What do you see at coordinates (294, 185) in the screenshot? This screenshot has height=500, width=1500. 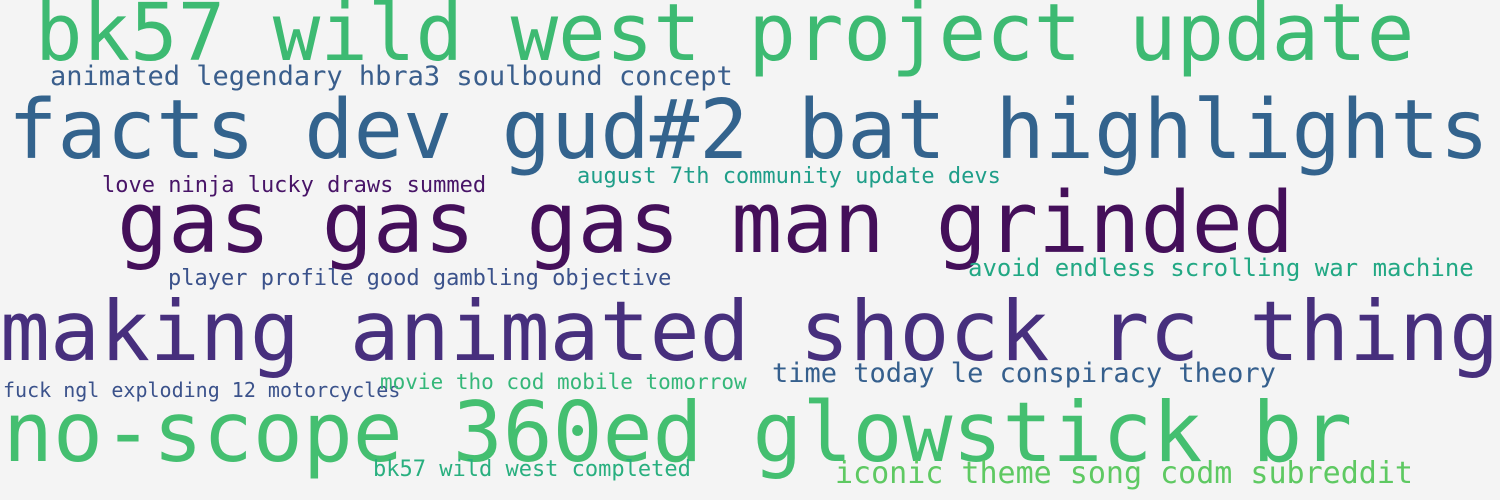 I see `phrase-love-ninja-lucky-draws: love ninja lucky draws summed` at bounding box center [294, 185].